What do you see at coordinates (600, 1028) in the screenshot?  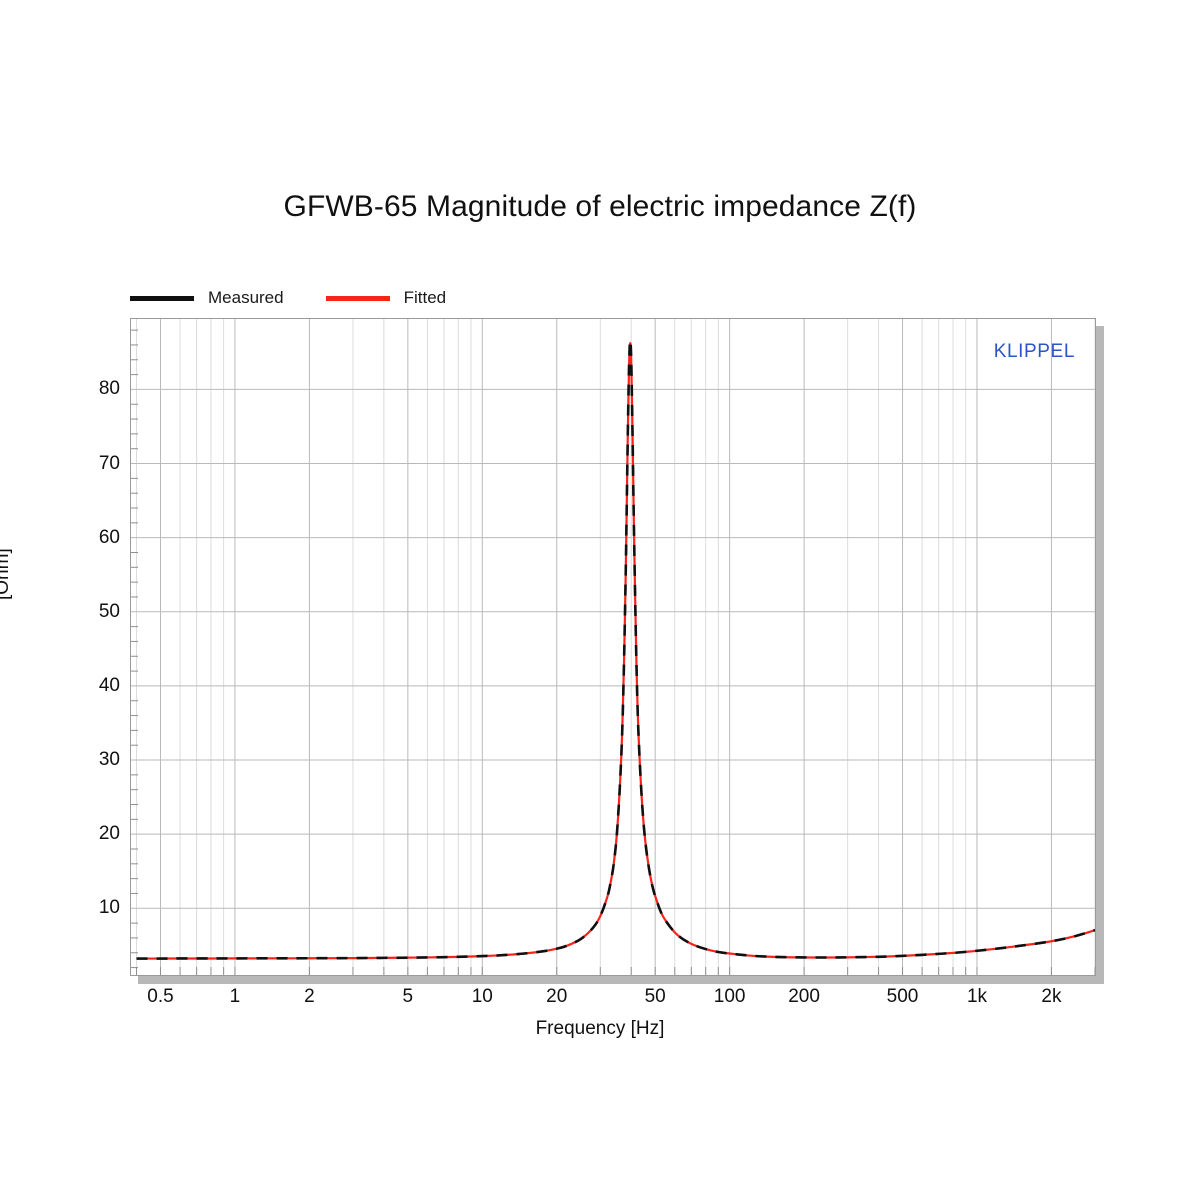 I see `x-axis-title: Frequency [Hz]` at bounding box center [600, 1028].